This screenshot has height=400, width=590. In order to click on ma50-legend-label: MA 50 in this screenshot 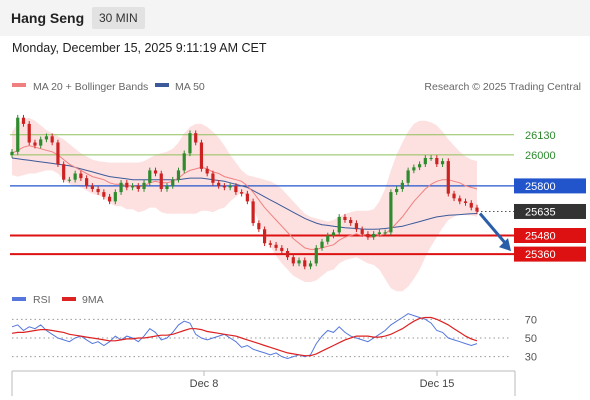, I will do `click(190, 87)`.